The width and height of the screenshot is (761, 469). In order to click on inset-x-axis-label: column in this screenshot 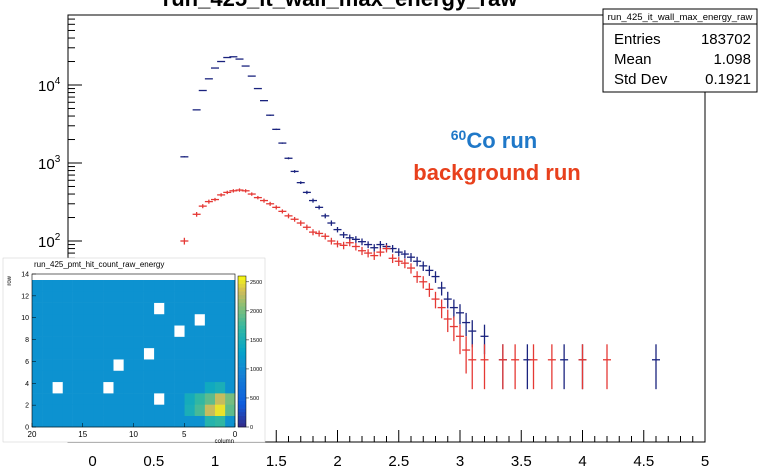, I will do `click(224, 442)`.